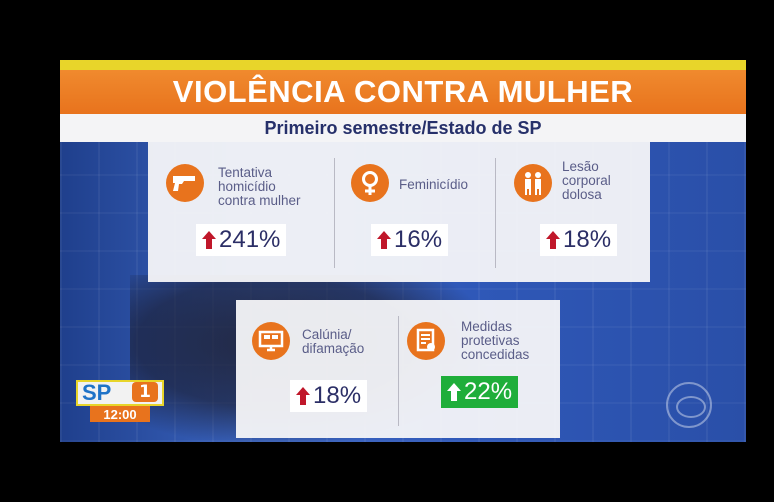 This screenshot has height=502, width=774. I want to click on logo-text: SP, so click(120, 393).